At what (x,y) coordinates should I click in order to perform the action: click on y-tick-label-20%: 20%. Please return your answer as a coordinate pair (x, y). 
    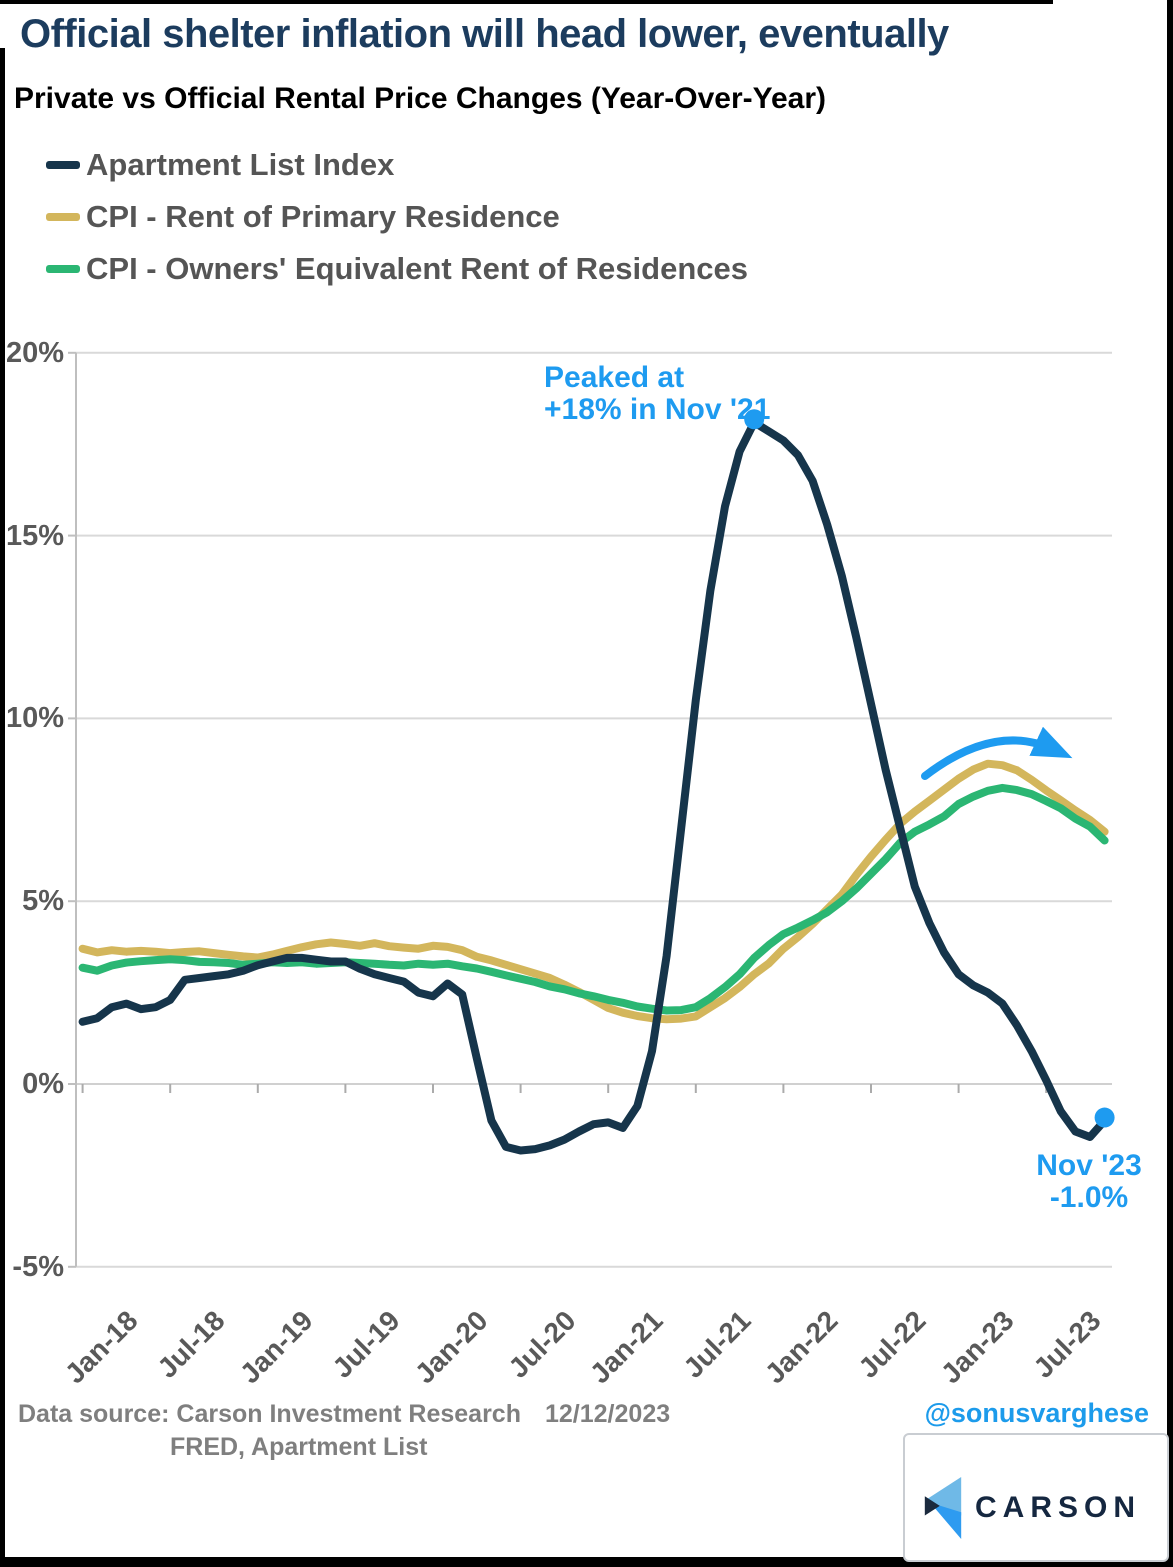
    Looking at the image, I should click on (34, 352).